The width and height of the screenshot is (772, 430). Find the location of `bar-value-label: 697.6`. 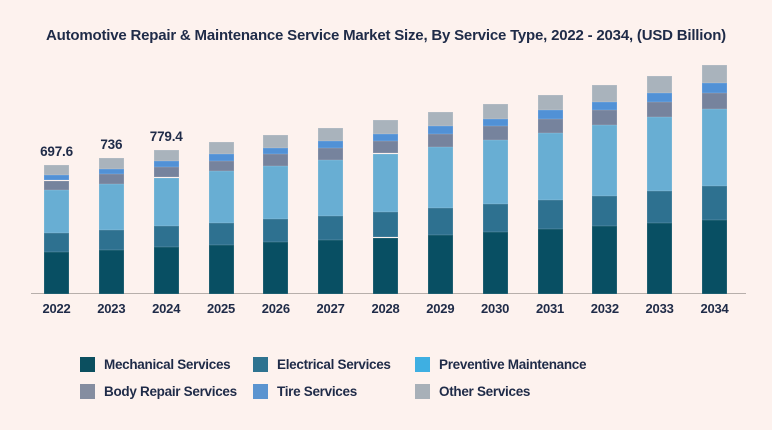

bar-value-label: 697.6 is located at coordinates (56, 151).